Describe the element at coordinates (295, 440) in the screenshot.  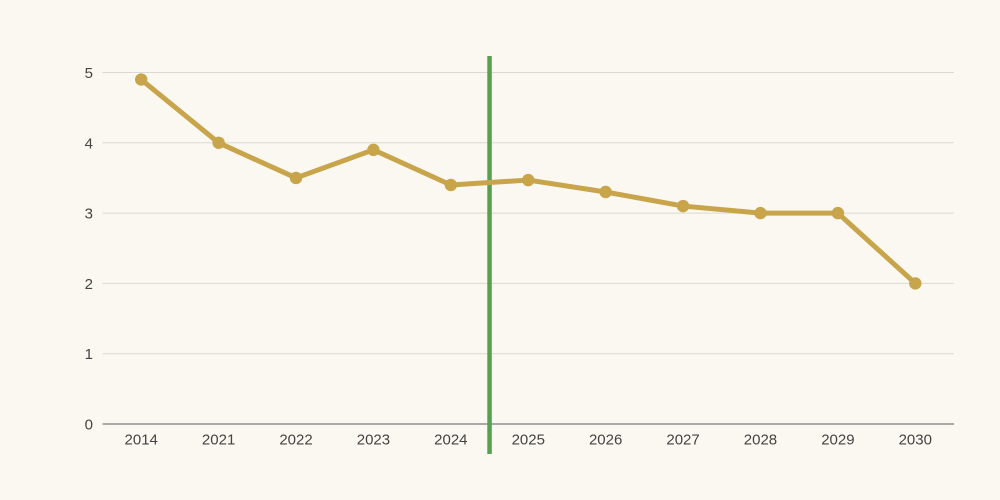
I see `x-tick-label: 2022` at that location.